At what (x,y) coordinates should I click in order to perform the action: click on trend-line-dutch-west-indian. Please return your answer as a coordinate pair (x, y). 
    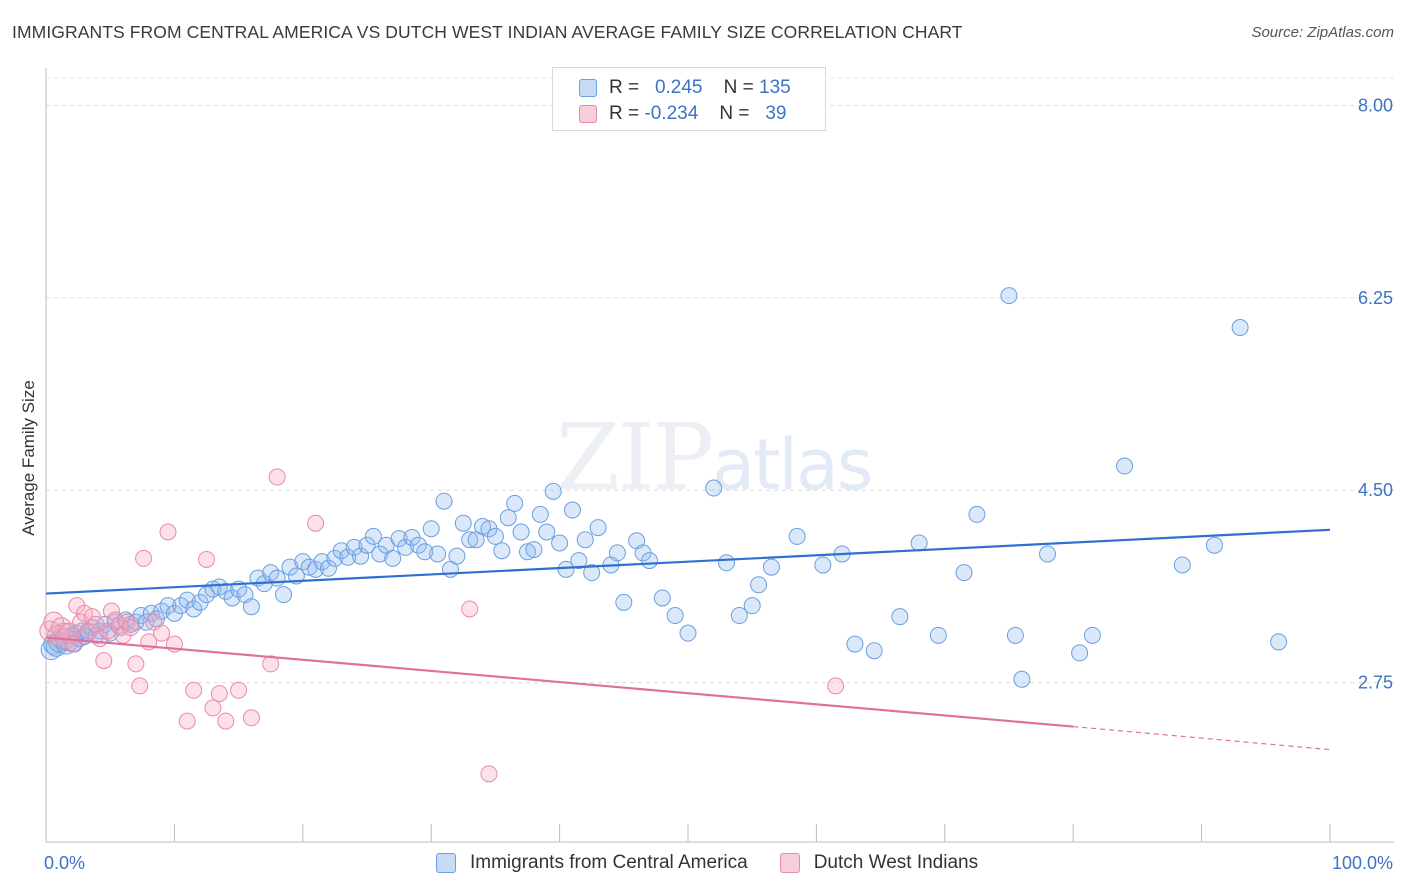
    Looking at the image, I should click on (559, 682).